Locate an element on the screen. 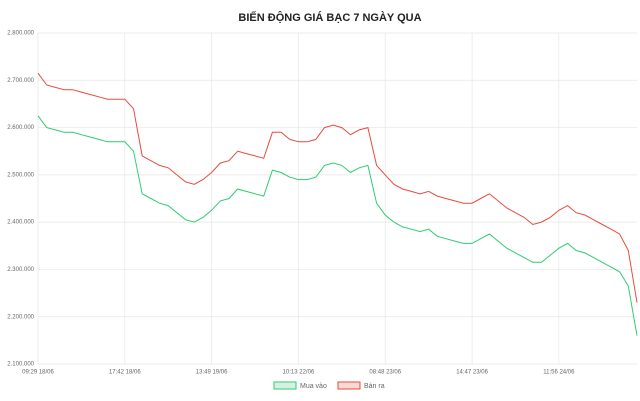 The height and width of the screenshot is (401, 640). x-tick-label: 17:42 18/06 is located at coordinates (125, 373).